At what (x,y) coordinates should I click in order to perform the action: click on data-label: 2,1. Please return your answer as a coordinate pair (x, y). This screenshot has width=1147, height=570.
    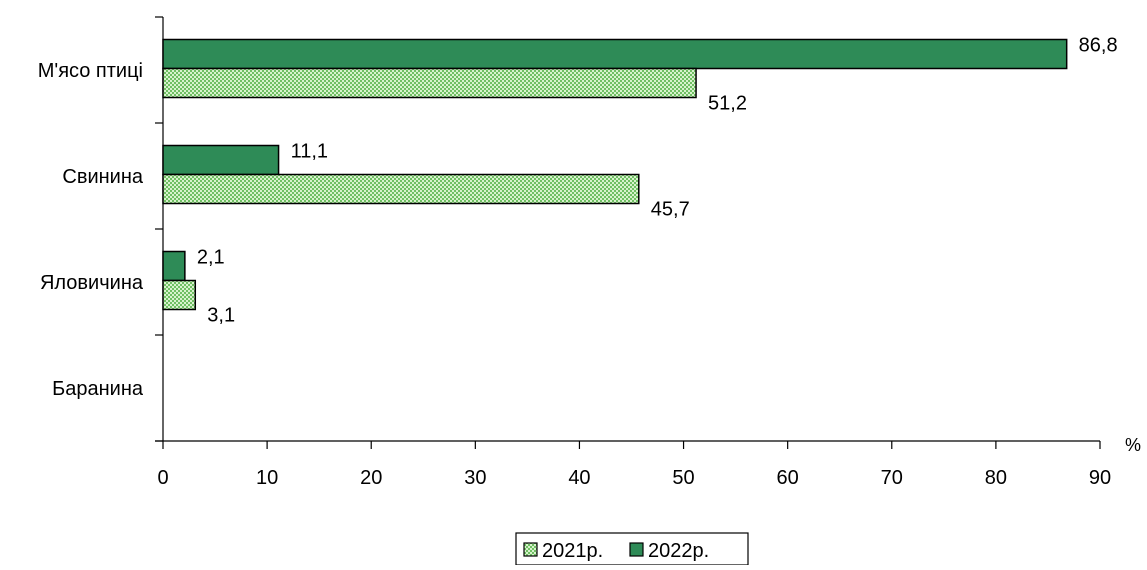
    Looking at the image, I should click on (211, 258).